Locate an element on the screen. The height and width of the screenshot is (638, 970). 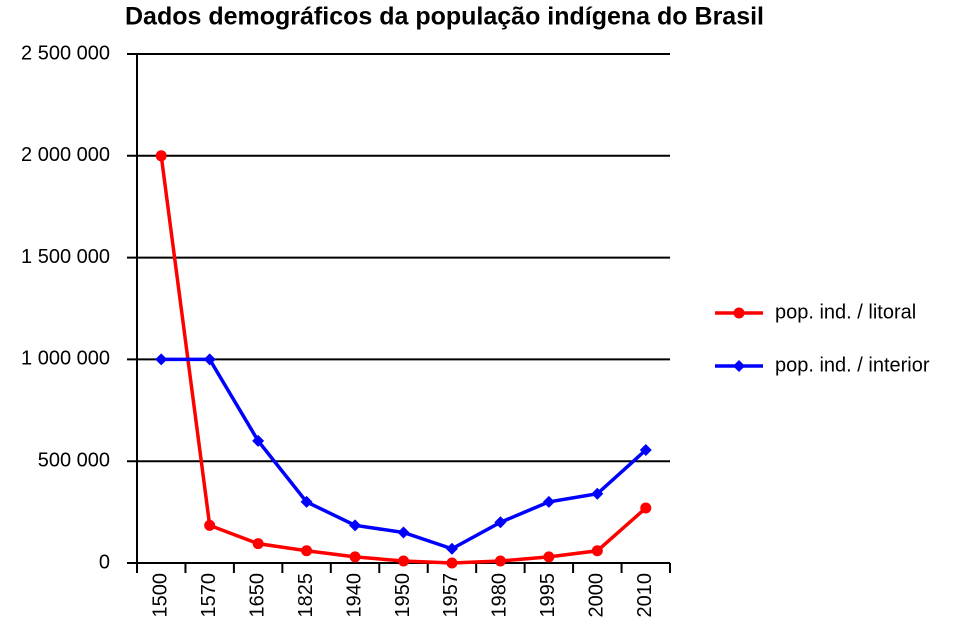
x-tick-label: 2010 is located at coordinates (645, 595).